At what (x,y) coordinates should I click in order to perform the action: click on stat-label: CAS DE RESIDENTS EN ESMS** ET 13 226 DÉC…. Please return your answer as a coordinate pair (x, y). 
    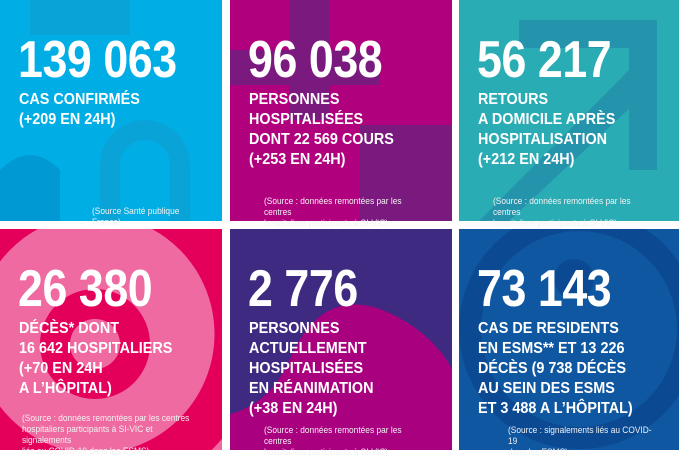
    Looking at the image, I should click on (555, 368).